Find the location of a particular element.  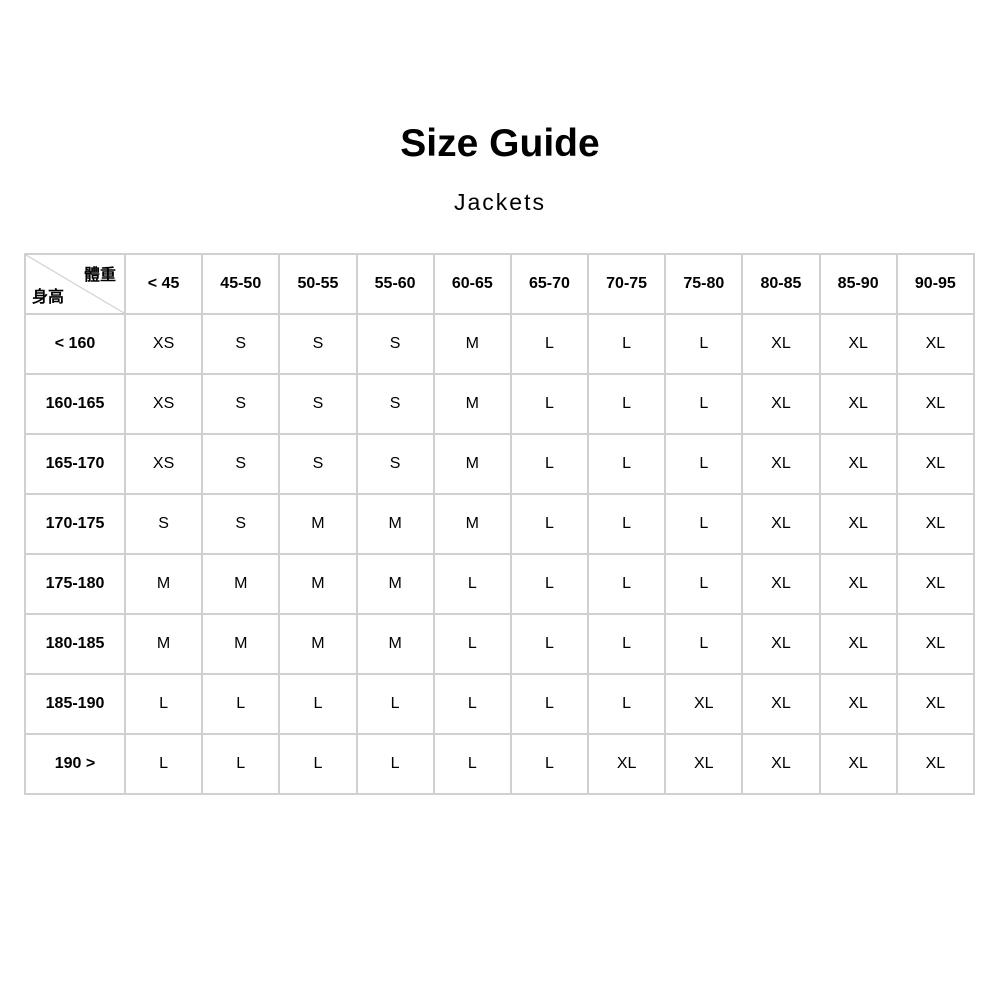

column-header: 75-80 is located at coordinates (704, 284).